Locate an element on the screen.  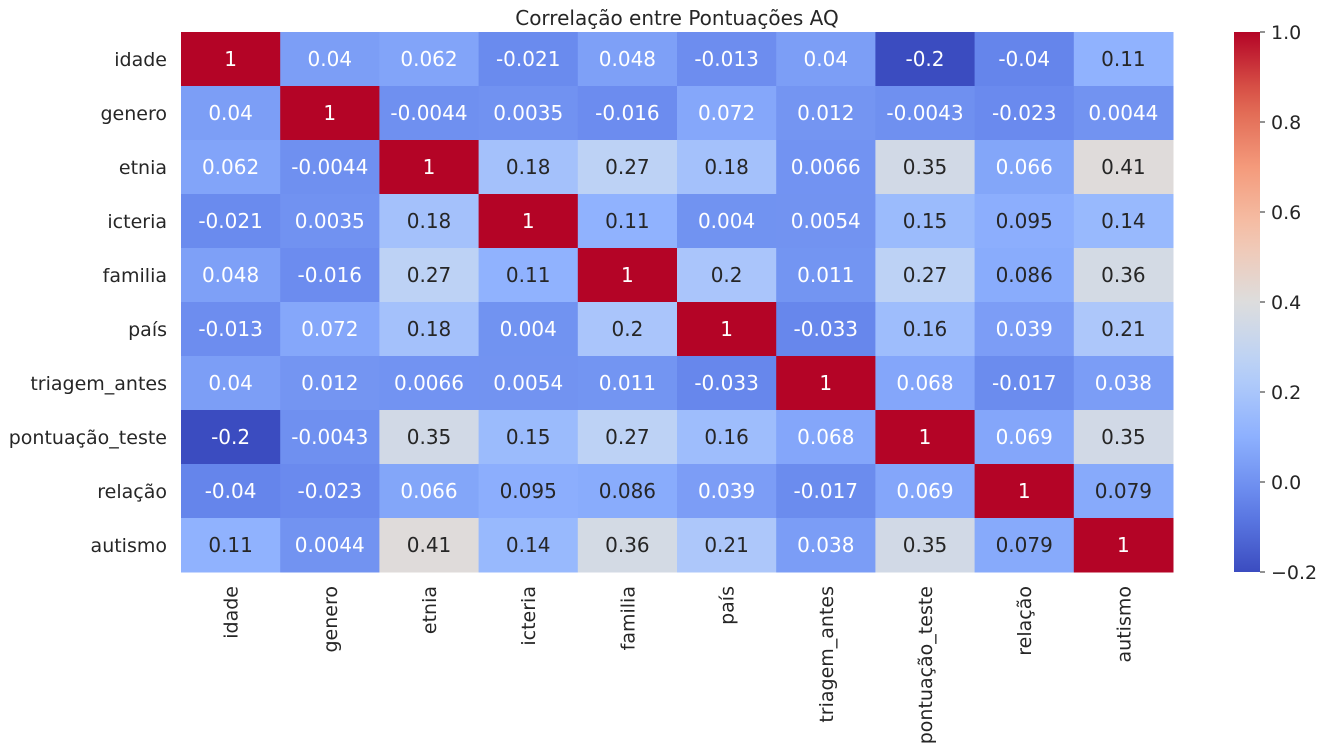
cell-value-label: 0.15 is located at coordinates (925, 221).